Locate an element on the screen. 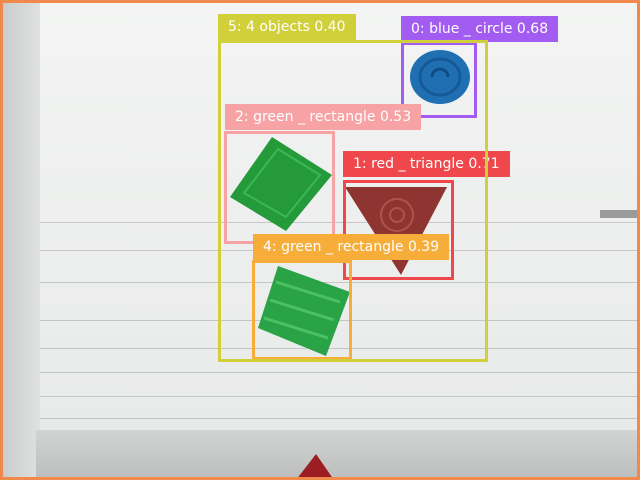 This screenshot has height=480, width=640. detection-label-group: 5: 4 objects 0.40 is located at coordinates (287, 27).